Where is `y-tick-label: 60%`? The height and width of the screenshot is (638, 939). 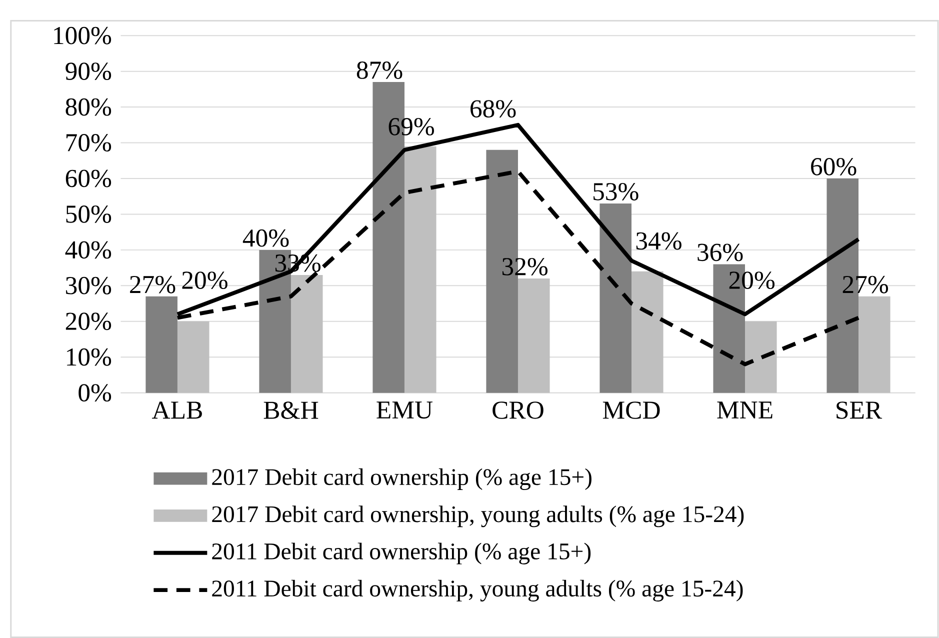 y-tick-label: 60% is located at coordinates (89, 179).